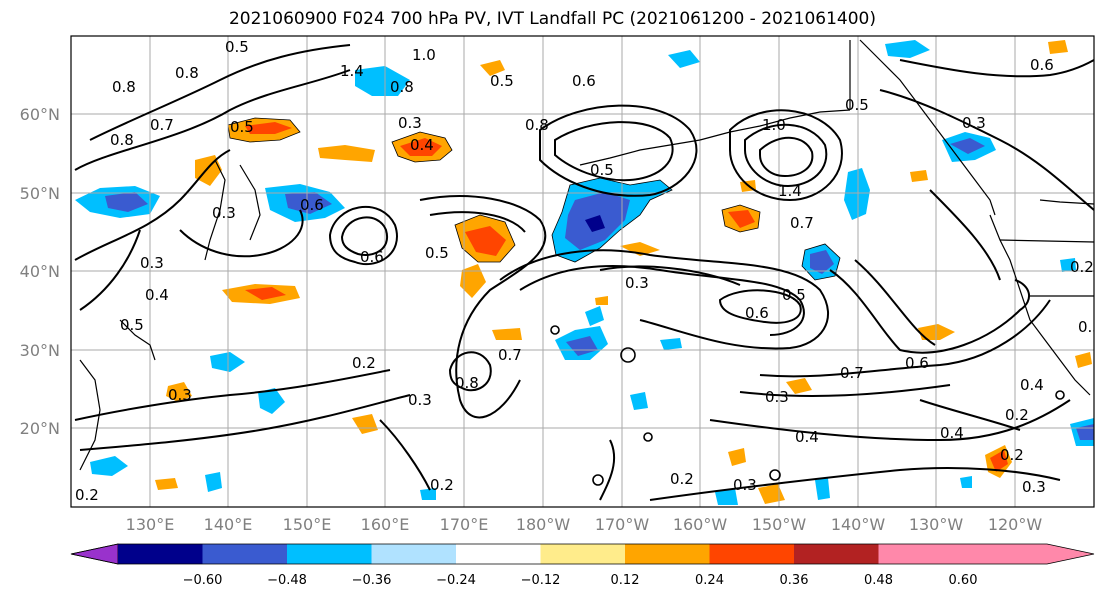  I want to click on lon-label: 150°E, so click(307, 524).